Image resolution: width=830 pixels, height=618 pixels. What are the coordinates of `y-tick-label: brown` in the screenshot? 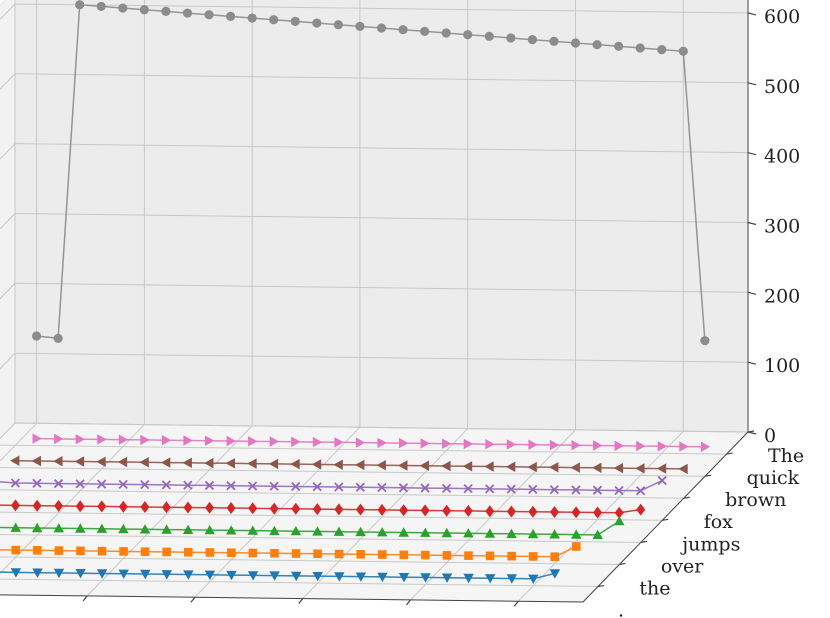 It's located at (755, 500).